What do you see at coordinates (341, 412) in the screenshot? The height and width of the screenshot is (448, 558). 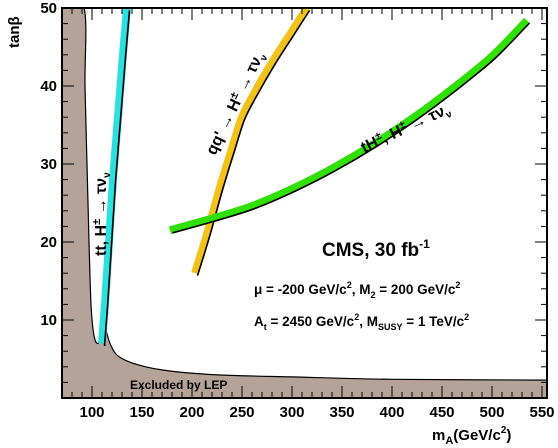 I see `x-tick-label: 350` at bounding box center [341, 412].